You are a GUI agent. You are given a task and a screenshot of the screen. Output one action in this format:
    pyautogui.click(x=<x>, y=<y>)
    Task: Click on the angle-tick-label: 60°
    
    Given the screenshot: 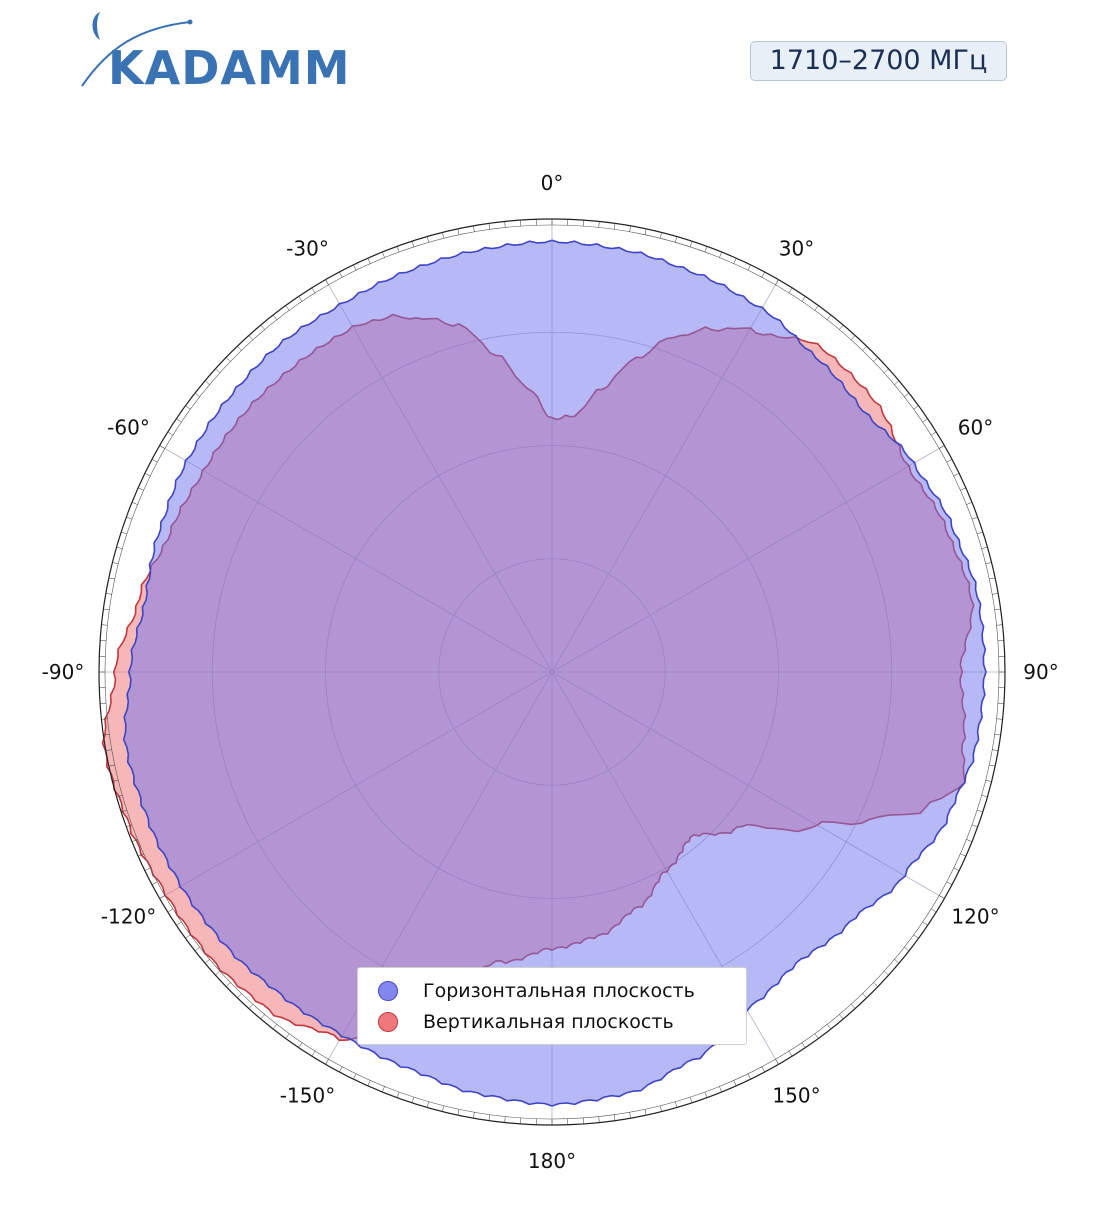 What is the action you would take?
    pyautogui.click(x=975, y=428)
    